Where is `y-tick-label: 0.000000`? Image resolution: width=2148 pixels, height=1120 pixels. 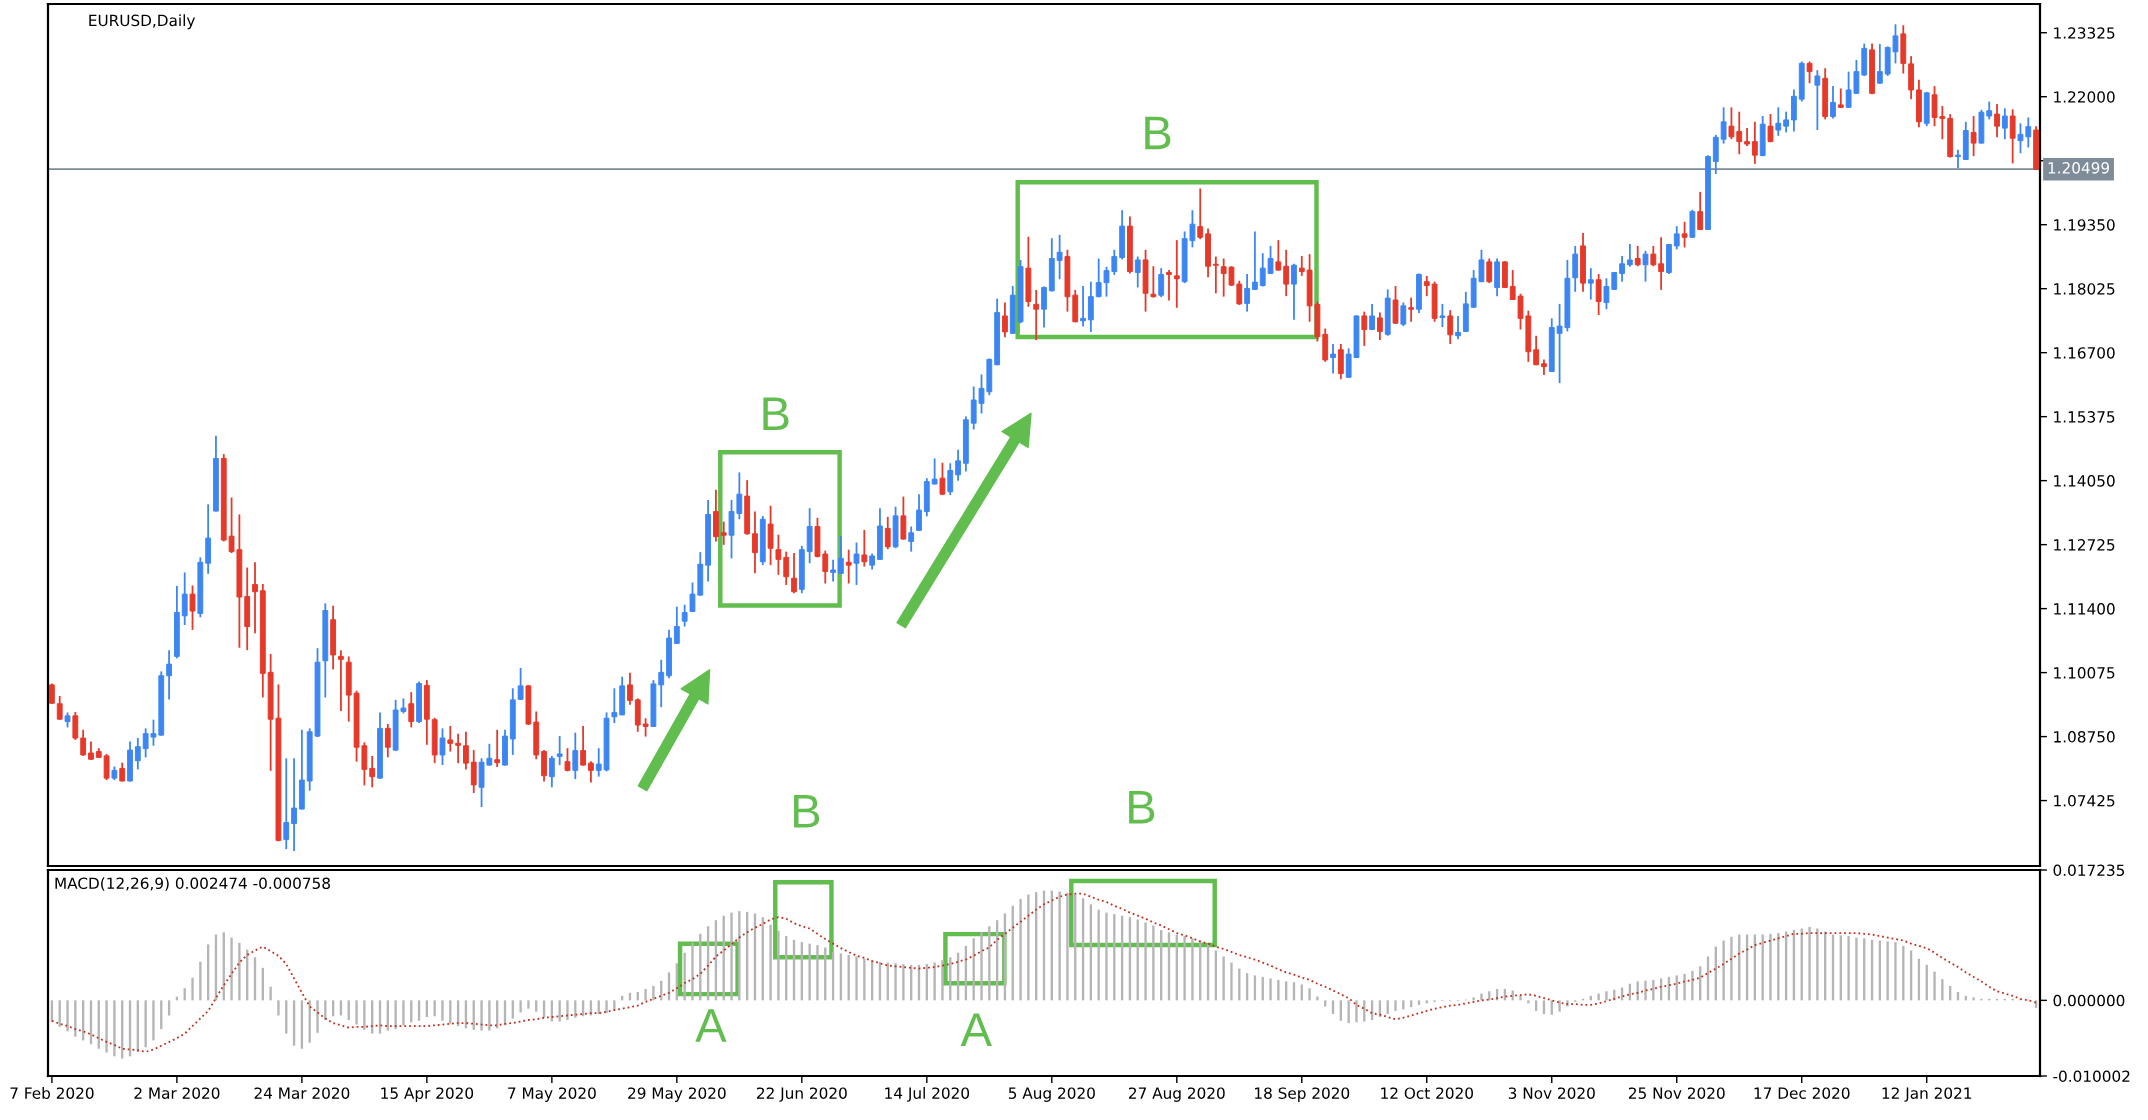
y-tick-label: 0.000000 is located at coordinates (2089, 1000).